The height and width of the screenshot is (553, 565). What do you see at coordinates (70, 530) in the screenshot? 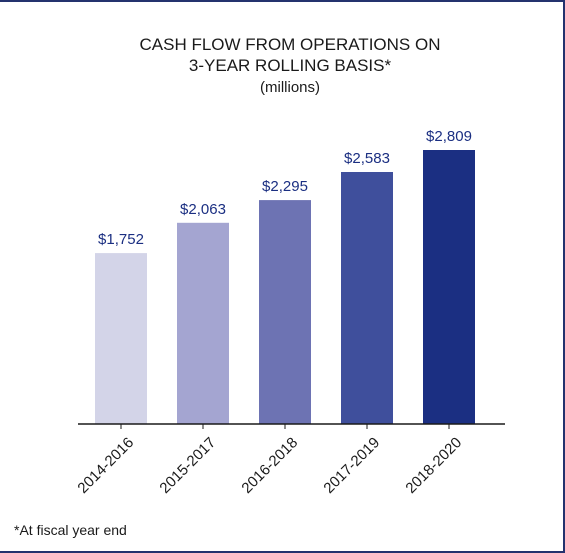
I see `footnote: *At fiscal year end` at bounding box center [70, 530].